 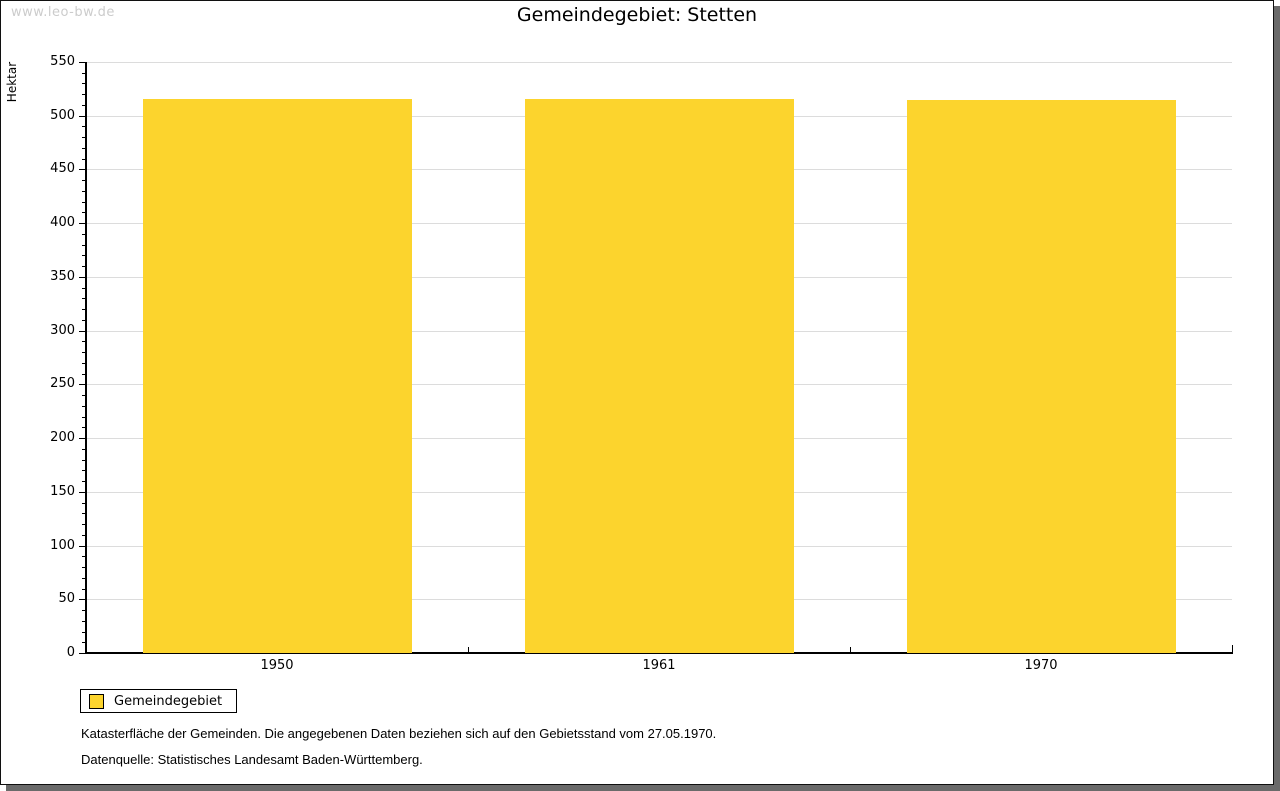 What do you see at coordinates (96, 701) in the screenshot?
I see `legend-swatch-icon` at bounding box center [96, 701].